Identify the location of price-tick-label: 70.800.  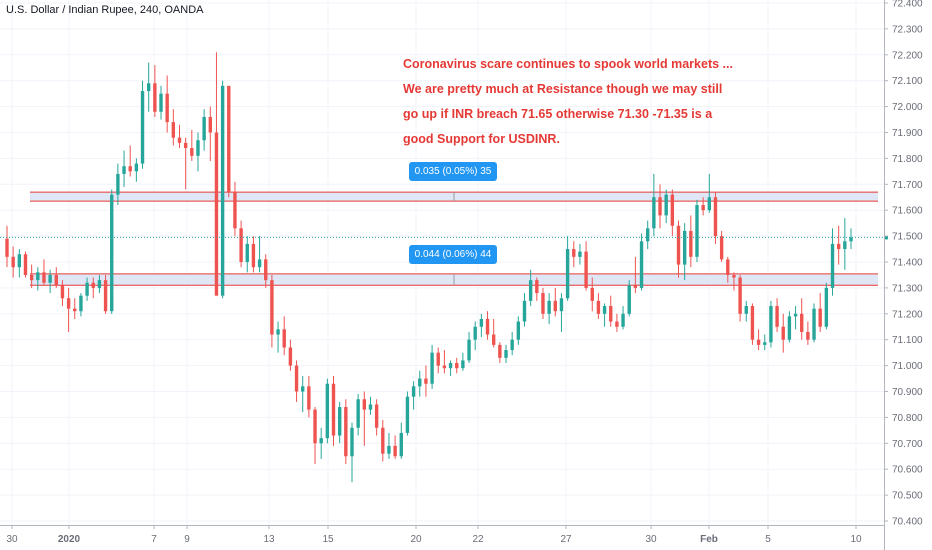
(907, 418).